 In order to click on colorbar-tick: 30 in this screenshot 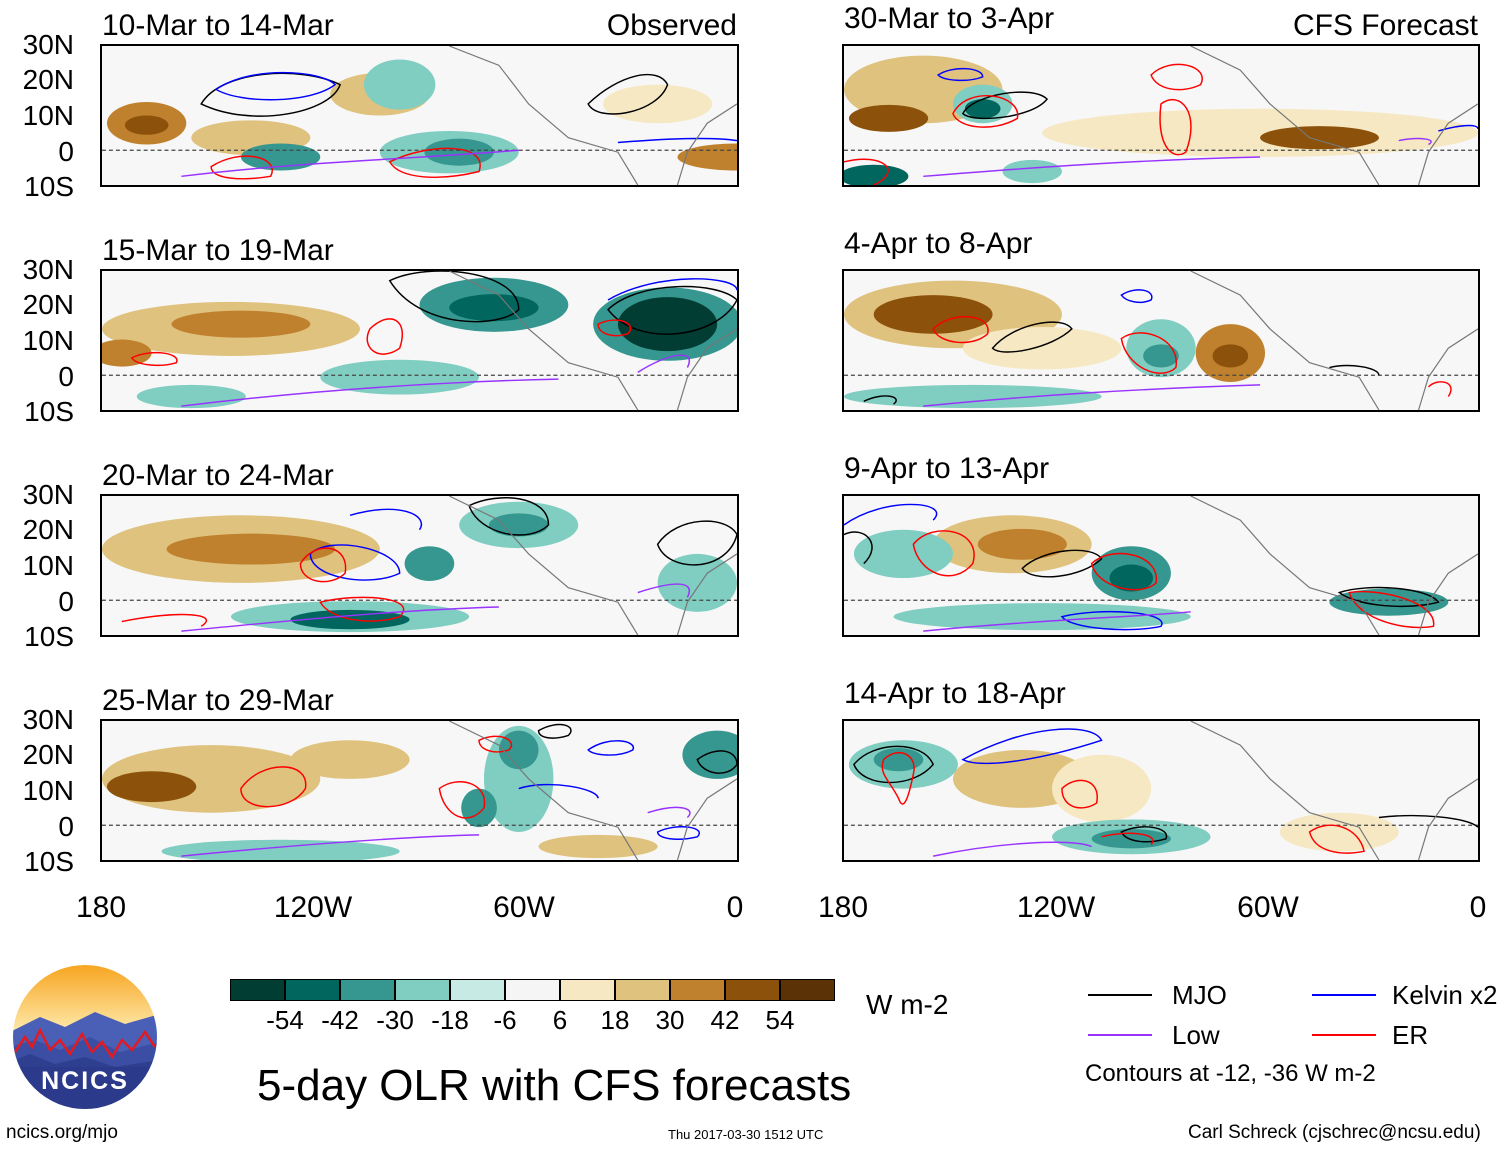, I will do `click(670, 1020)`.